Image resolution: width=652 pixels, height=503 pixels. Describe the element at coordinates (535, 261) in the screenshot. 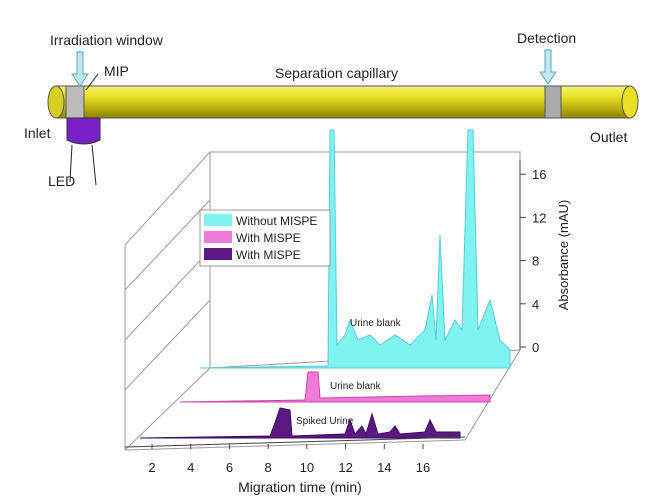

I see `y-tick-label: 8` at that location.